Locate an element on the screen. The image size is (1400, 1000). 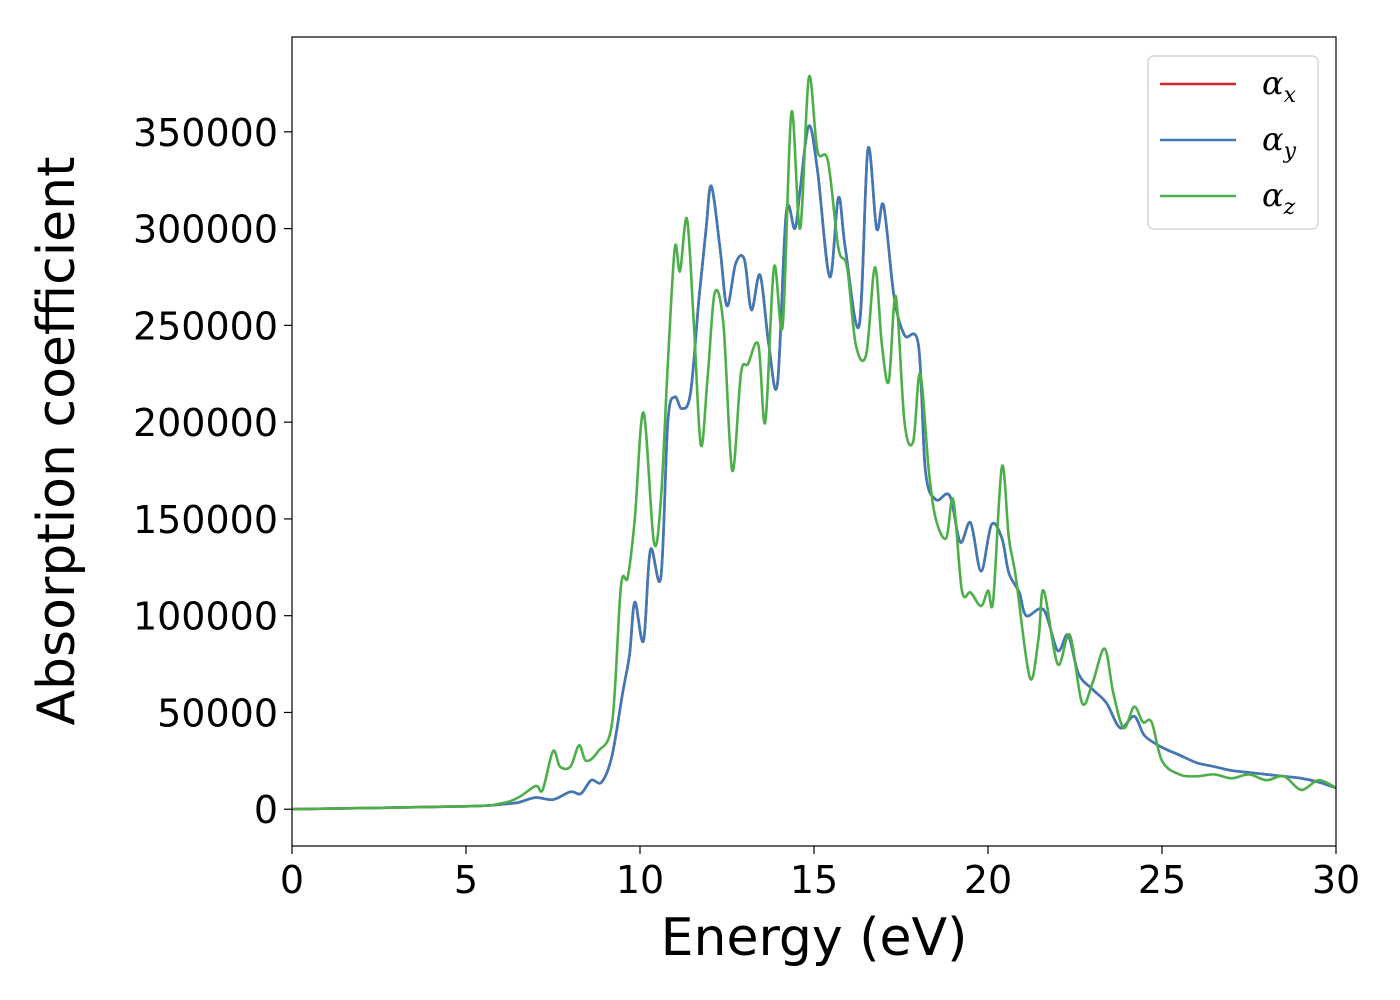
y-tick-label: 300000 is located at coordinates (205, 230).